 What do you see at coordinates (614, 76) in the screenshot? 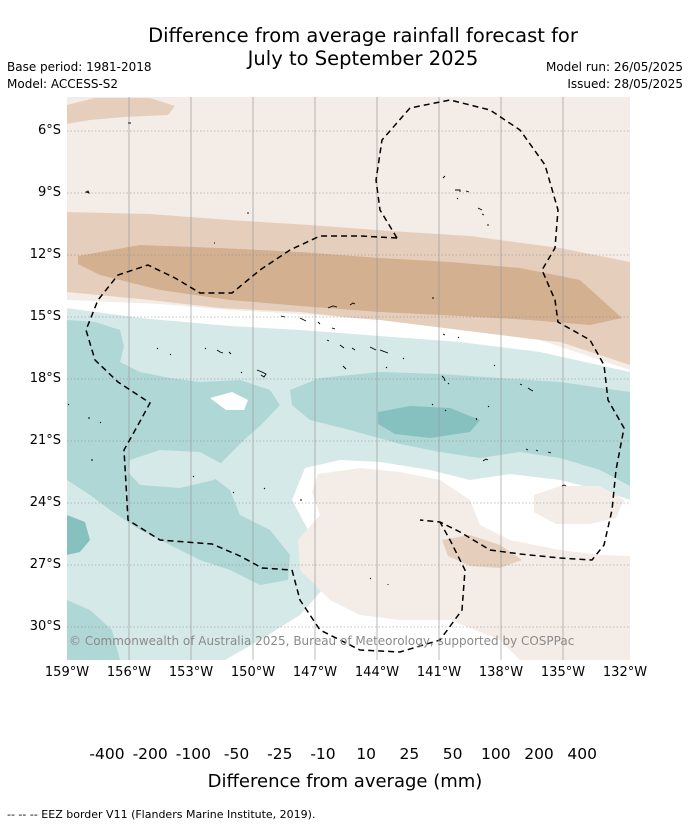
I see `meta-right: Model run: 26/05/2025 Issued: 28/05/2025` at bounding box center [614, 76].